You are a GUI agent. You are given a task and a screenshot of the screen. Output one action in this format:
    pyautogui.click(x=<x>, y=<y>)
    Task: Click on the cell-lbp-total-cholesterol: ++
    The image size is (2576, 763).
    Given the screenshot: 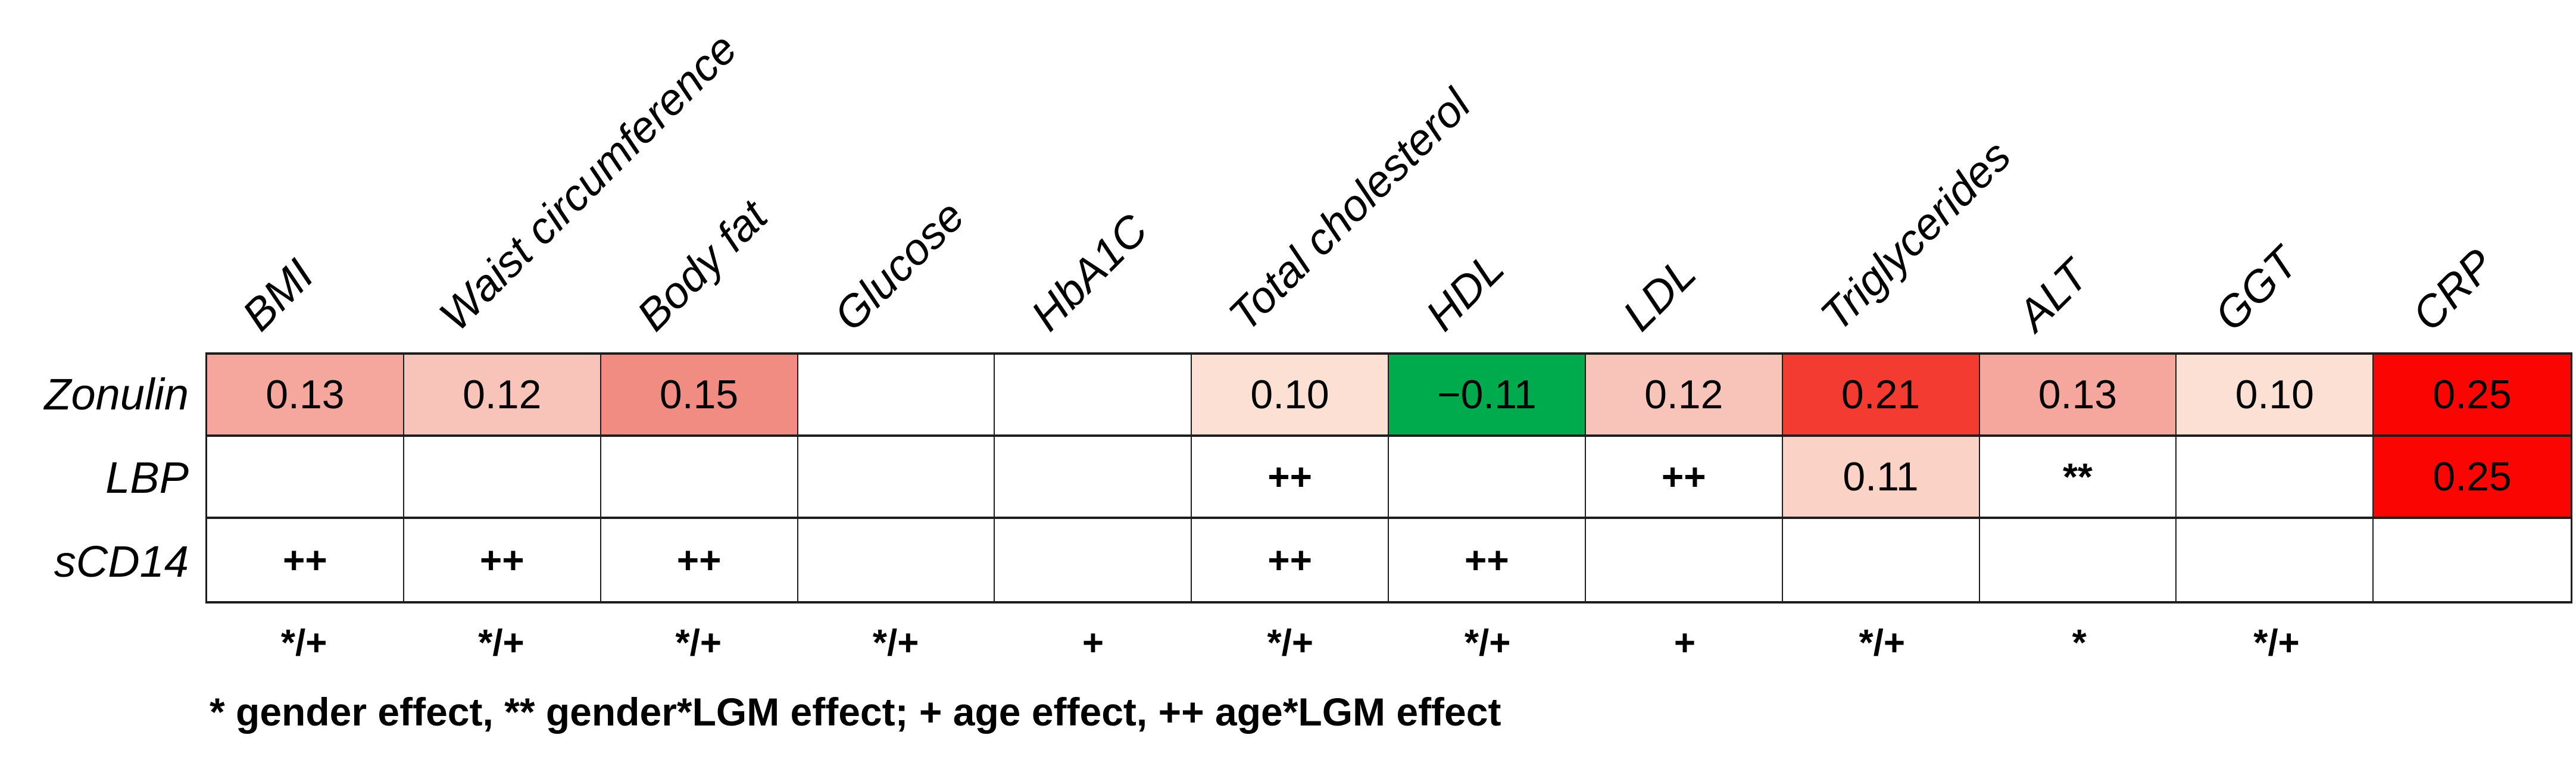 What is the action you would take?
    pyautogui.click(x=1290, y=478)
    